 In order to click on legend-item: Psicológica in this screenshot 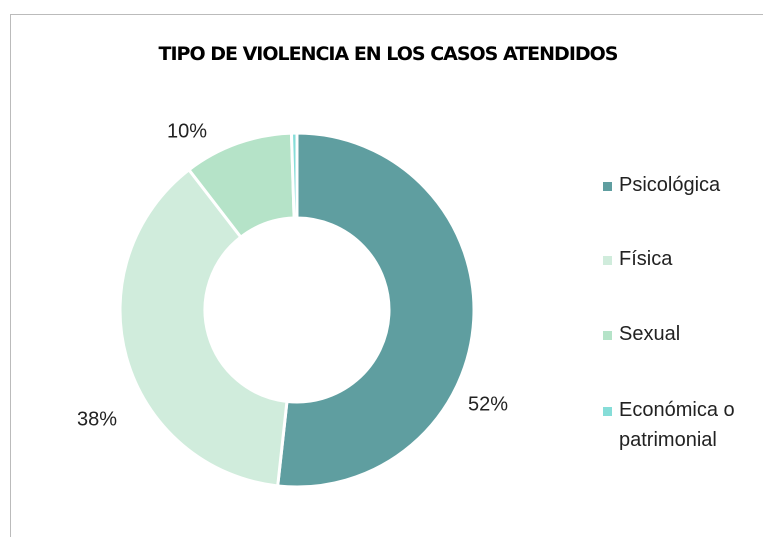, I will do `click(678, 187)`.